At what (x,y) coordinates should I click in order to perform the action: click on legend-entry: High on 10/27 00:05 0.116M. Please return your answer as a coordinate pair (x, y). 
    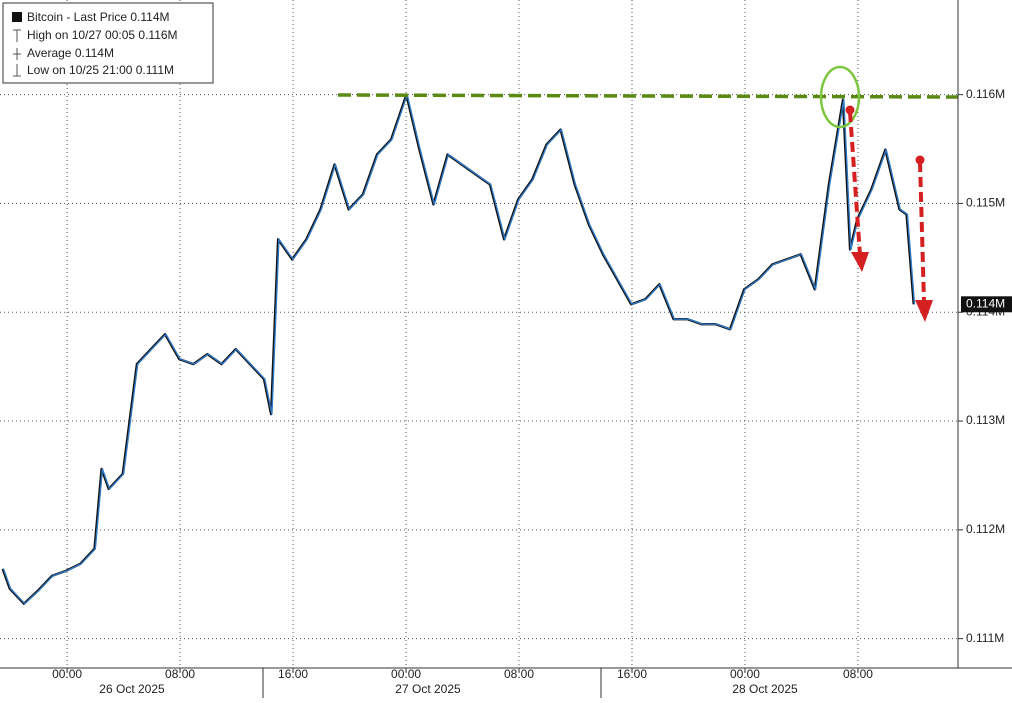
    Looking at the image, I should click on (102, 35).